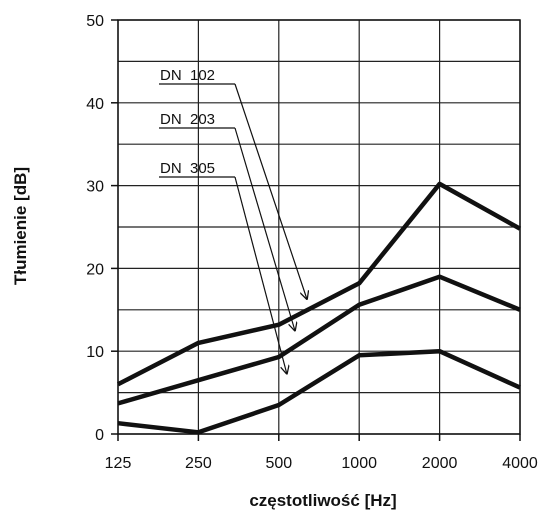  What do you see at coordinates (322, 500) in the screenshot?
I see `x-axis-label: częstotliwość [Hz]` at bounding box center [322, 500].